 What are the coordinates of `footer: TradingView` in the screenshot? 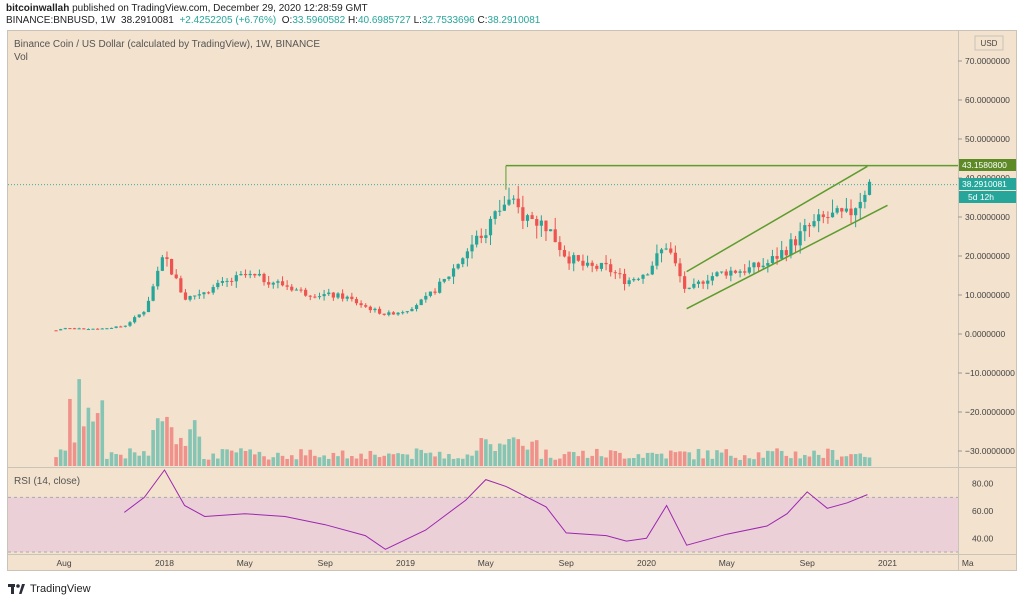 It's located at (513, 592).